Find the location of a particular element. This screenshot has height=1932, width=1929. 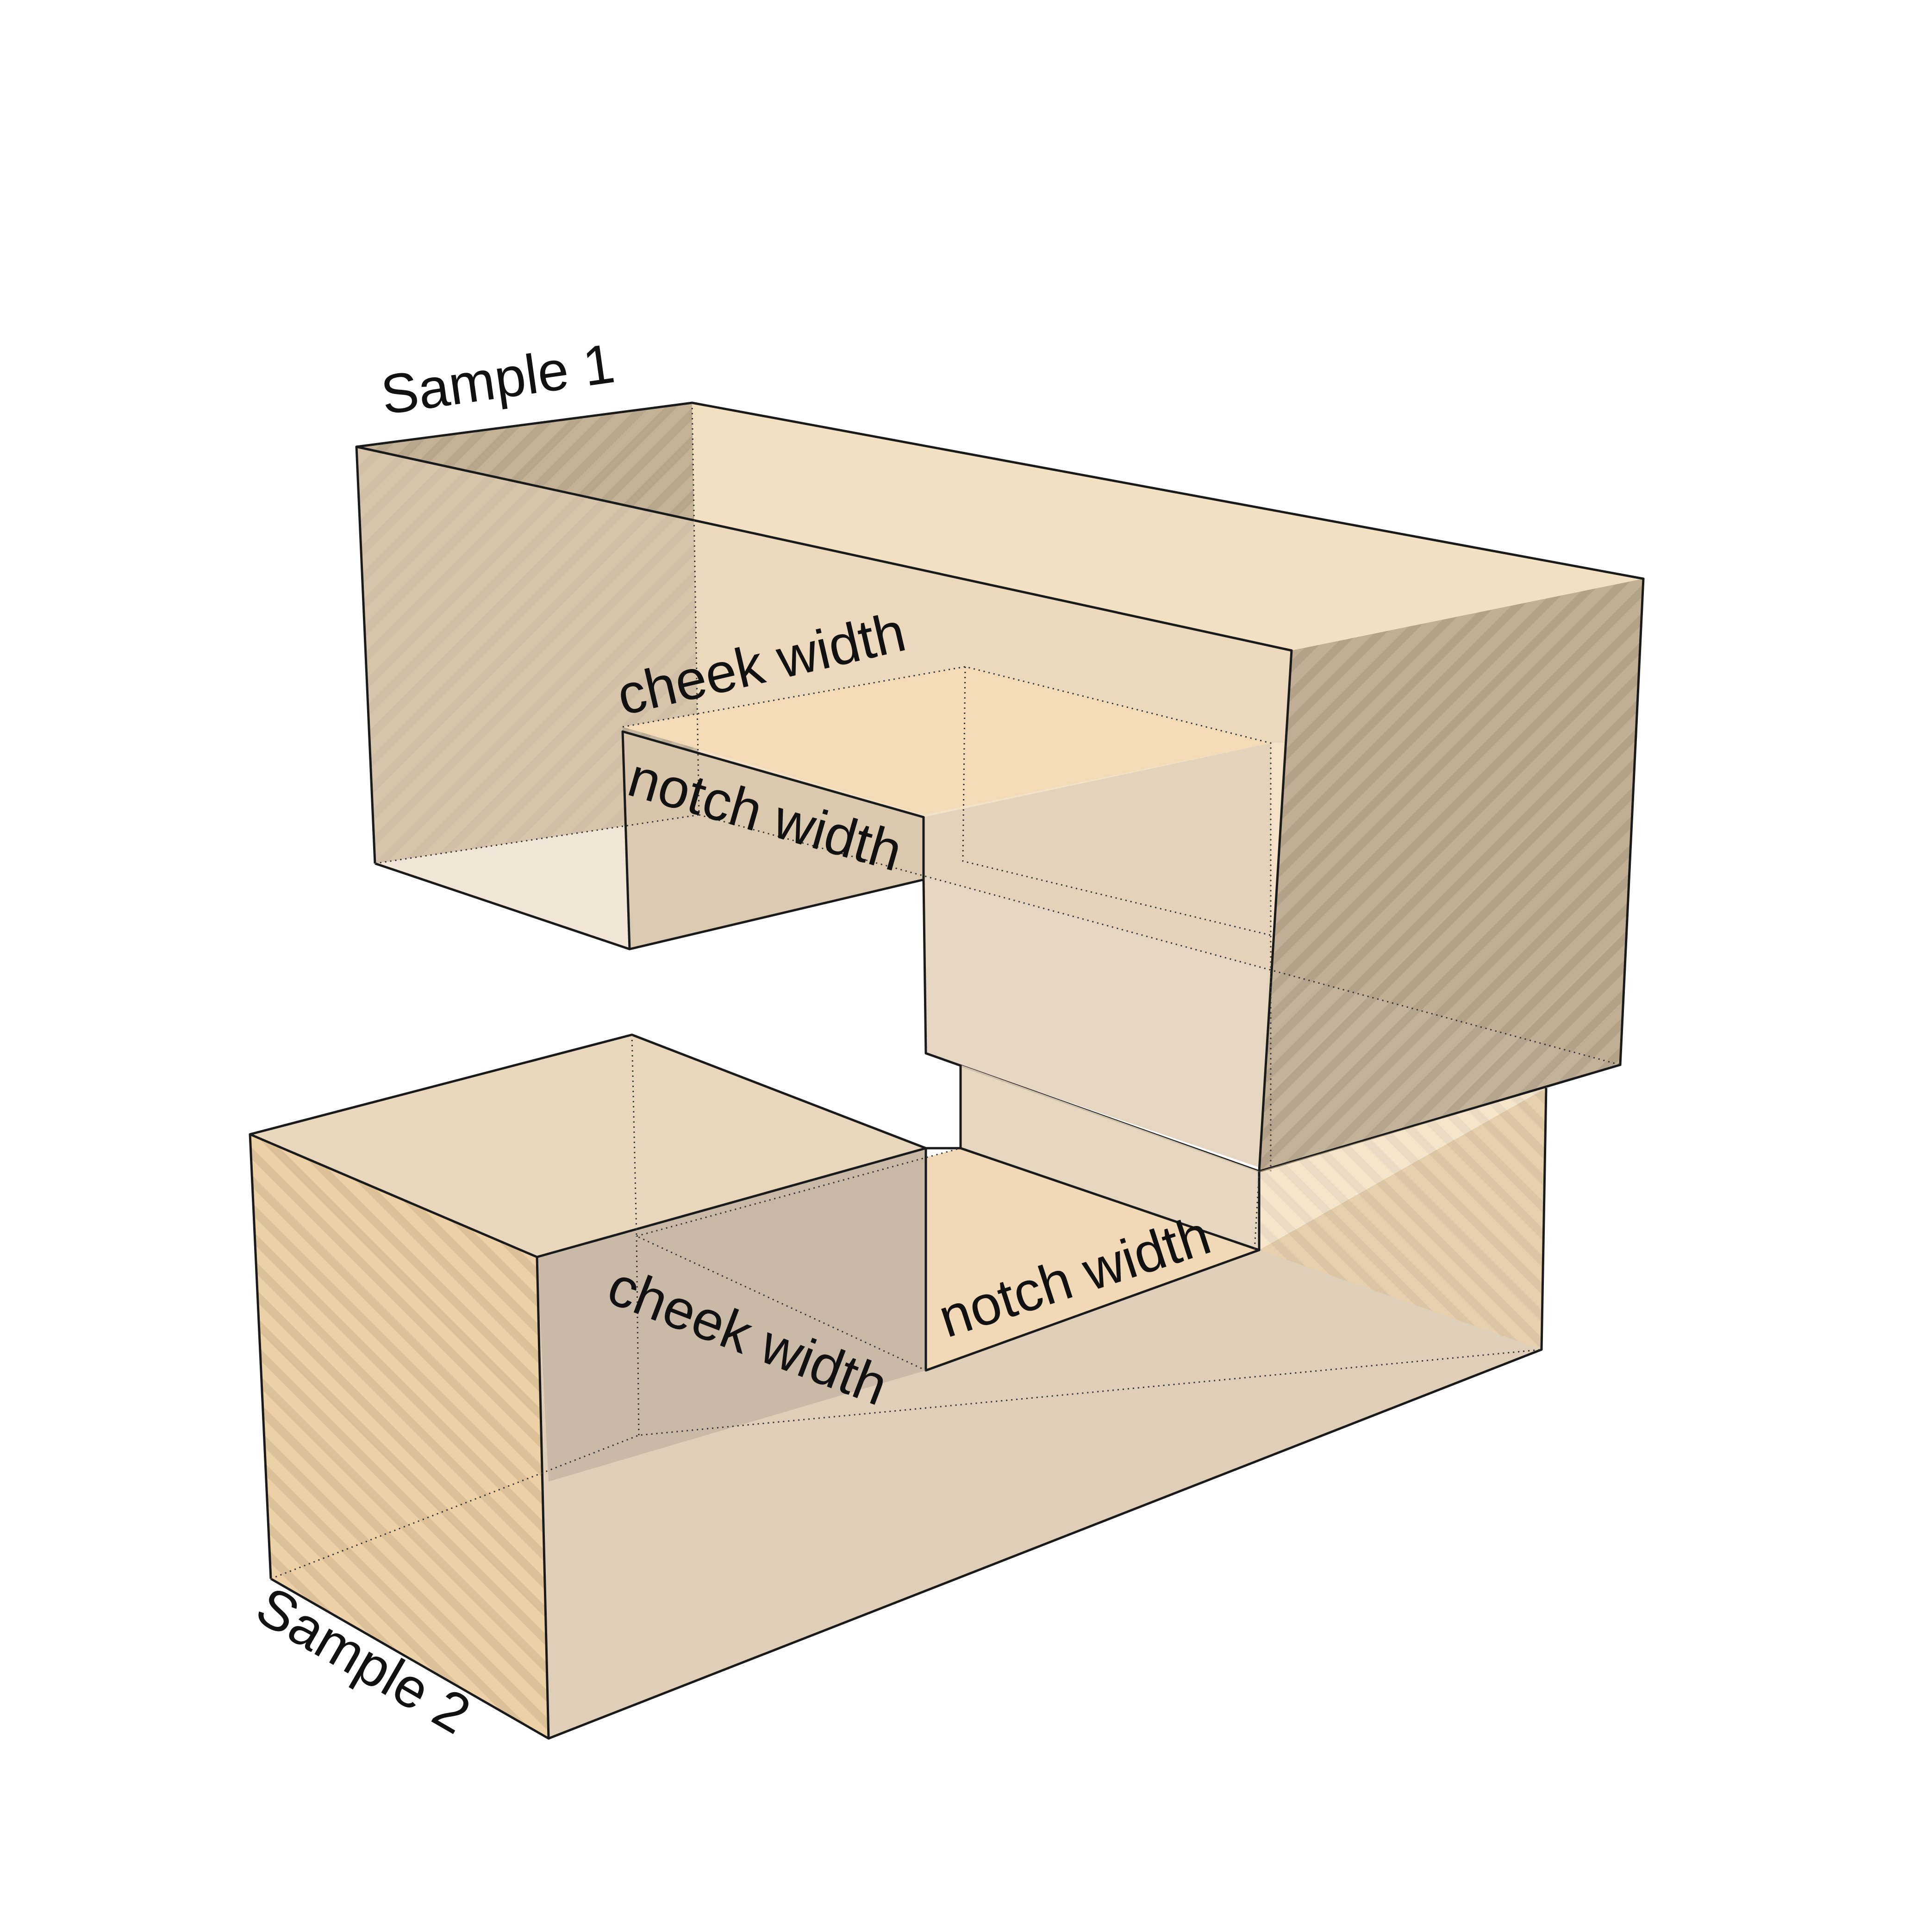

sample-1-hidden-base is located at coordinates (1160, 940).